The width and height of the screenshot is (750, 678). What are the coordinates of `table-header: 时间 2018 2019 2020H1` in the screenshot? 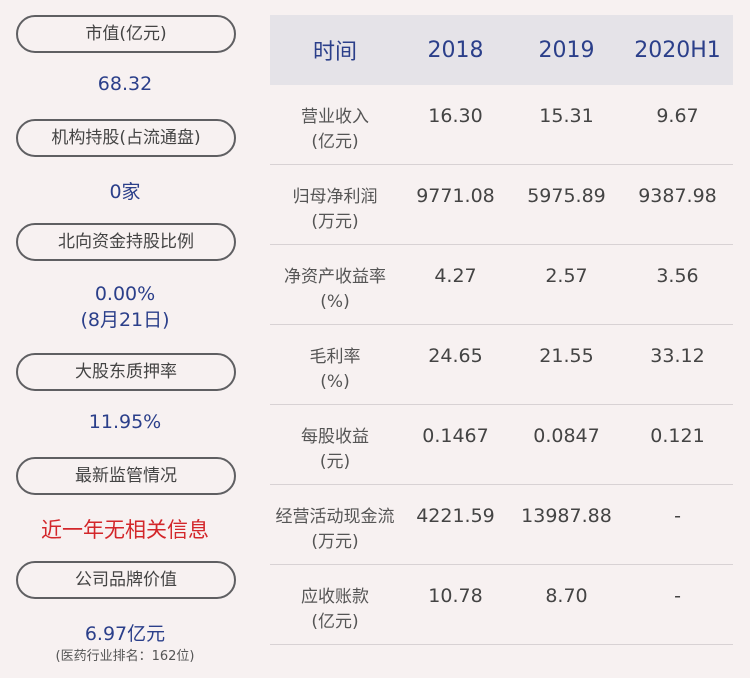 It's located at (501, 50).